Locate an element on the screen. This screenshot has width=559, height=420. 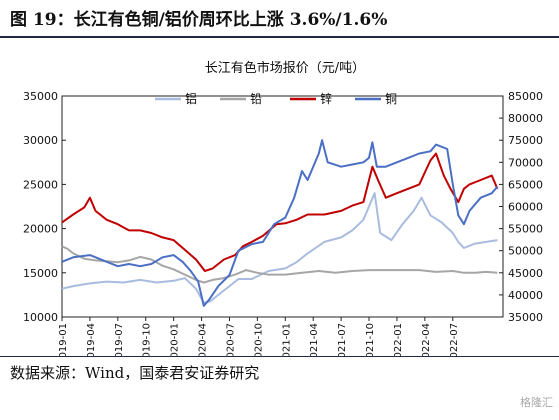
x-tick-label: 2020-04 is located at coordinates (203, 339).